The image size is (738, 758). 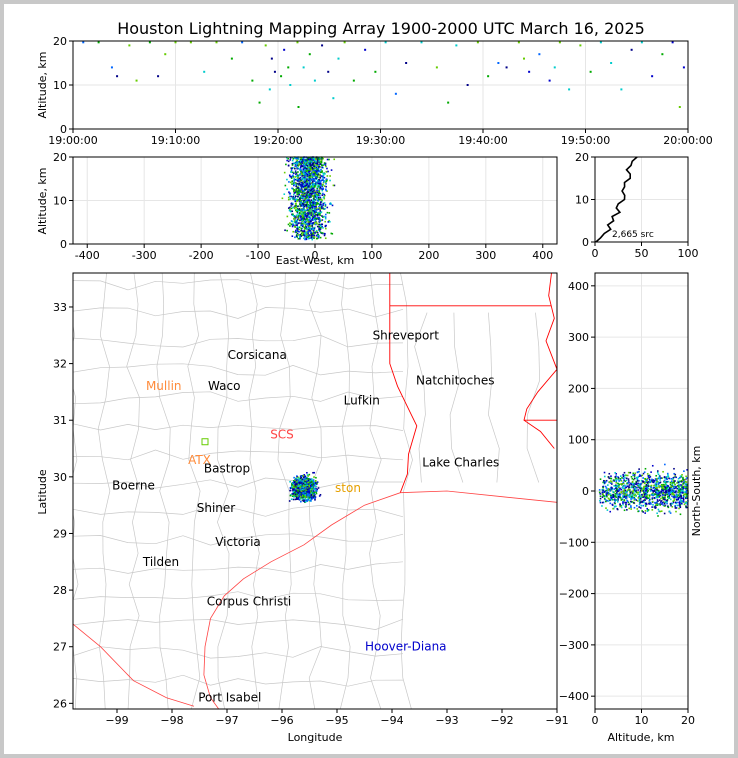 What do you see at coordinates (585, 242) in the screenshot?
I see `y-tick-label: 0` at bounding box center [585, 242].